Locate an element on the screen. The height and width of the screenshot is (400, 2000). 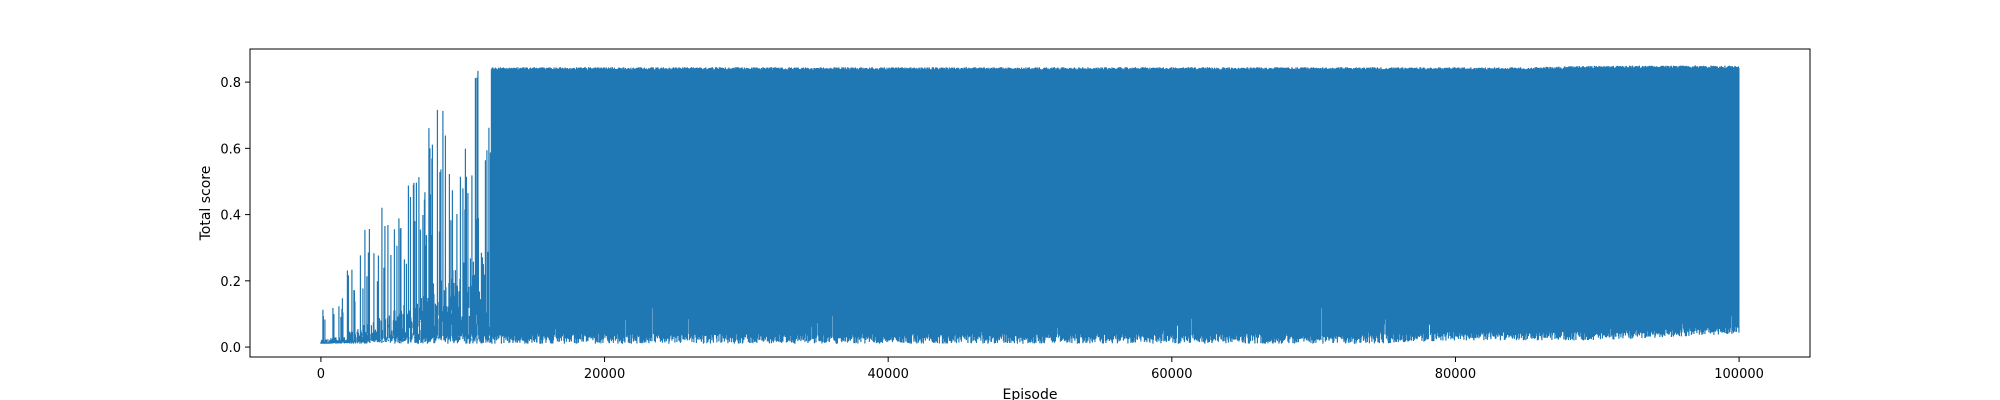
y-axis-label: Total score is located at coordinates (206, 204).